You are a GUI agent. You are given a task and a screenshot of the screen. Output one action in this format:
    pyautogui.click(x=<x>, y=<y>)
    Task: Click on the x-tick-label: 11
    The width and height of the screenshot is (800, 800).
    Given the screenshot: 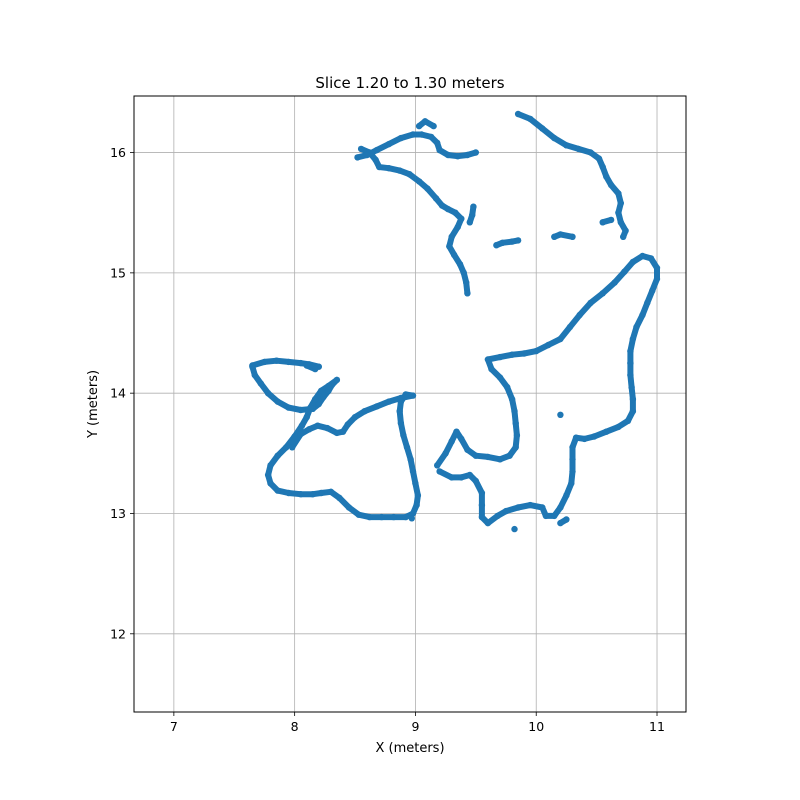 What is the action you would take?
    pyautogui.click(x=657, y=726)
    